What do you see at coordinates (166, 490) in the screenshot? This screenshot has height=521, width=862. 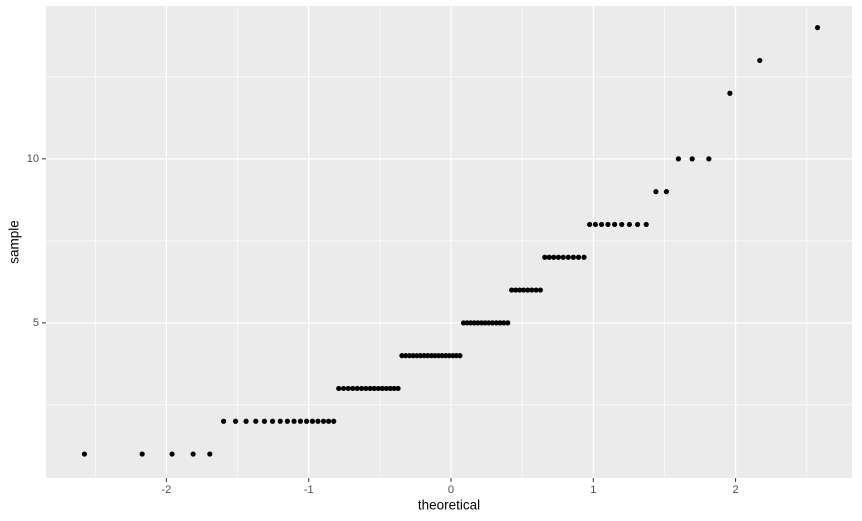 I see `x-tick-label: -2` at bounding box center [166, 490].